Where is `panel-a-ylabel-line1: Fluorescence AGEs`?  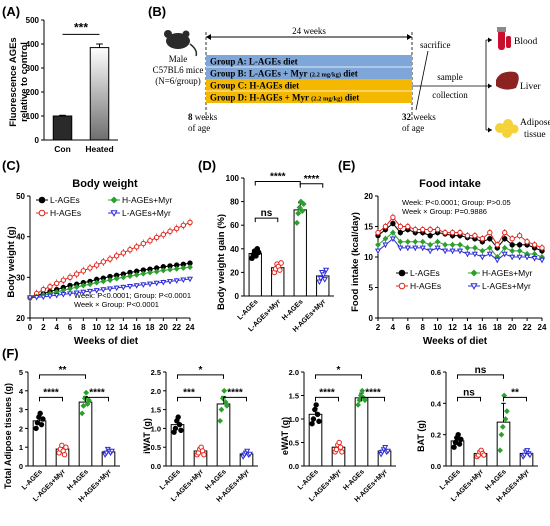
panel-a-ylabel-line1: Fluorescence AGEs is located at coordinates (13, 81).